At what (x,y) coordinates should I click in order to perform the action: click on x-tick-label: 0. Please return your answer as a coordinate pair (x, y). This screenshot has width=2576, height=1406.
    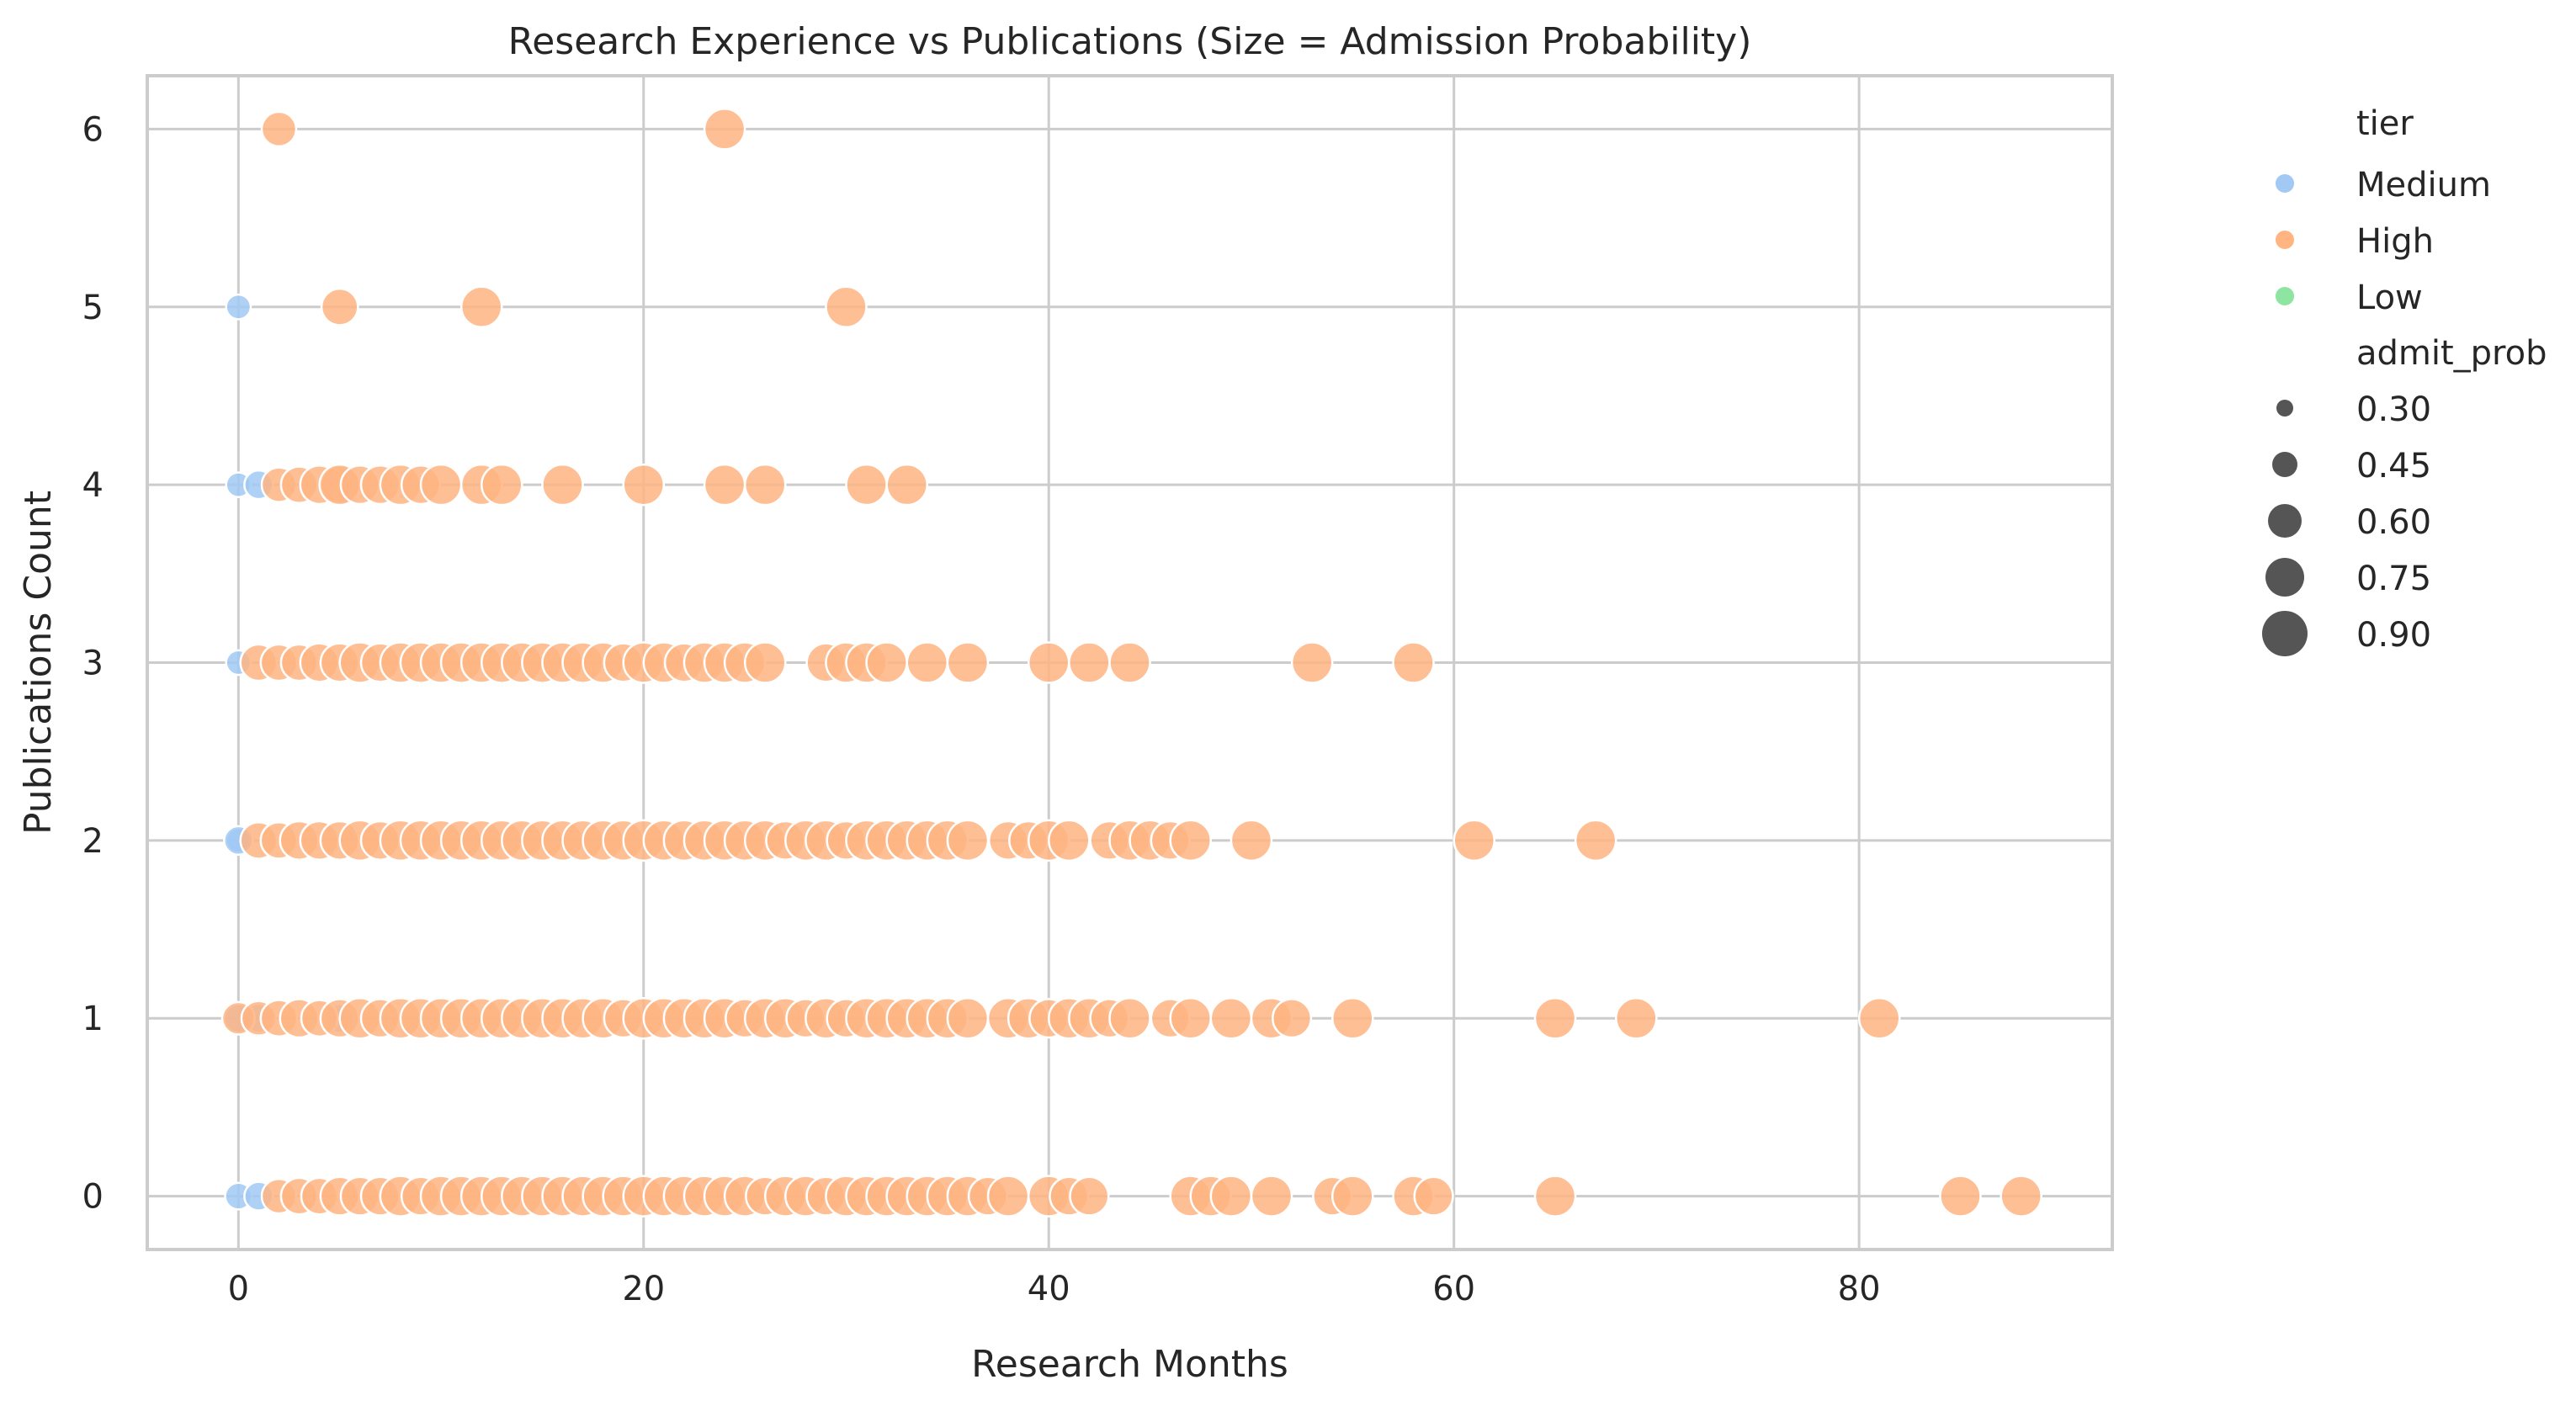
    Looking at the image, I should click on (238, 1289).